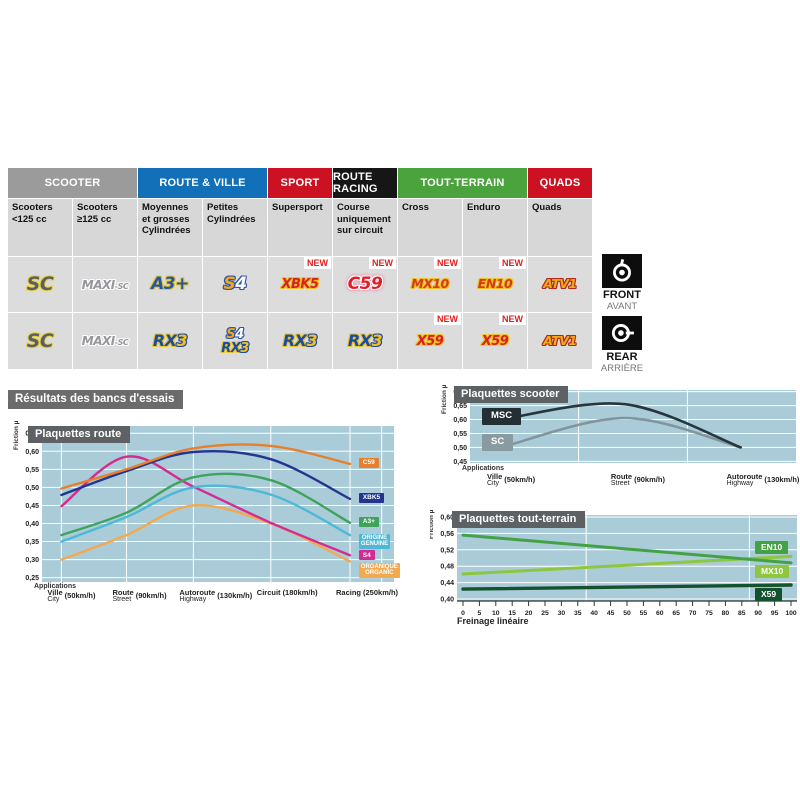  Describe the element at coordinates (447, 599) in the screenshot. I see `svg-text: 0,40` at that location.